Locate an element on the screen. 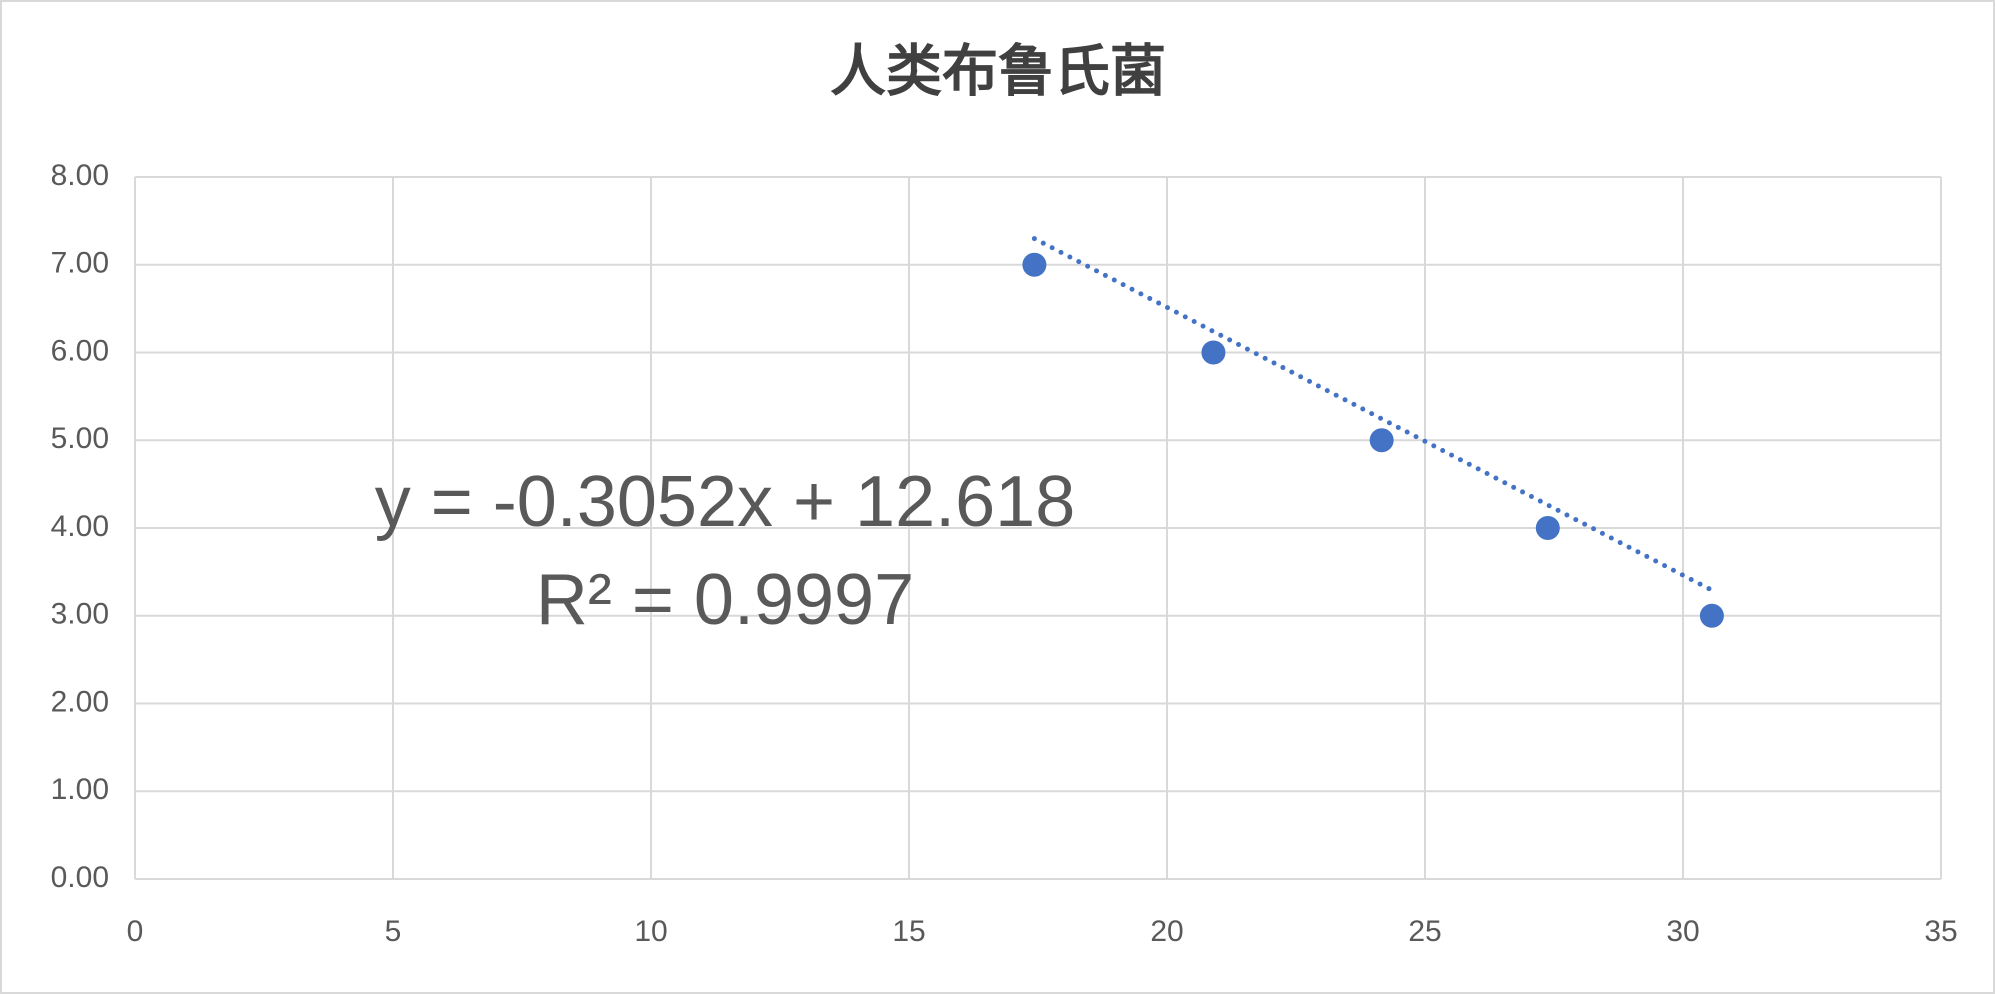 This screenshot has width=1995, height=994. y-tick-label: 7.00 is located at coordinates (80, 263).